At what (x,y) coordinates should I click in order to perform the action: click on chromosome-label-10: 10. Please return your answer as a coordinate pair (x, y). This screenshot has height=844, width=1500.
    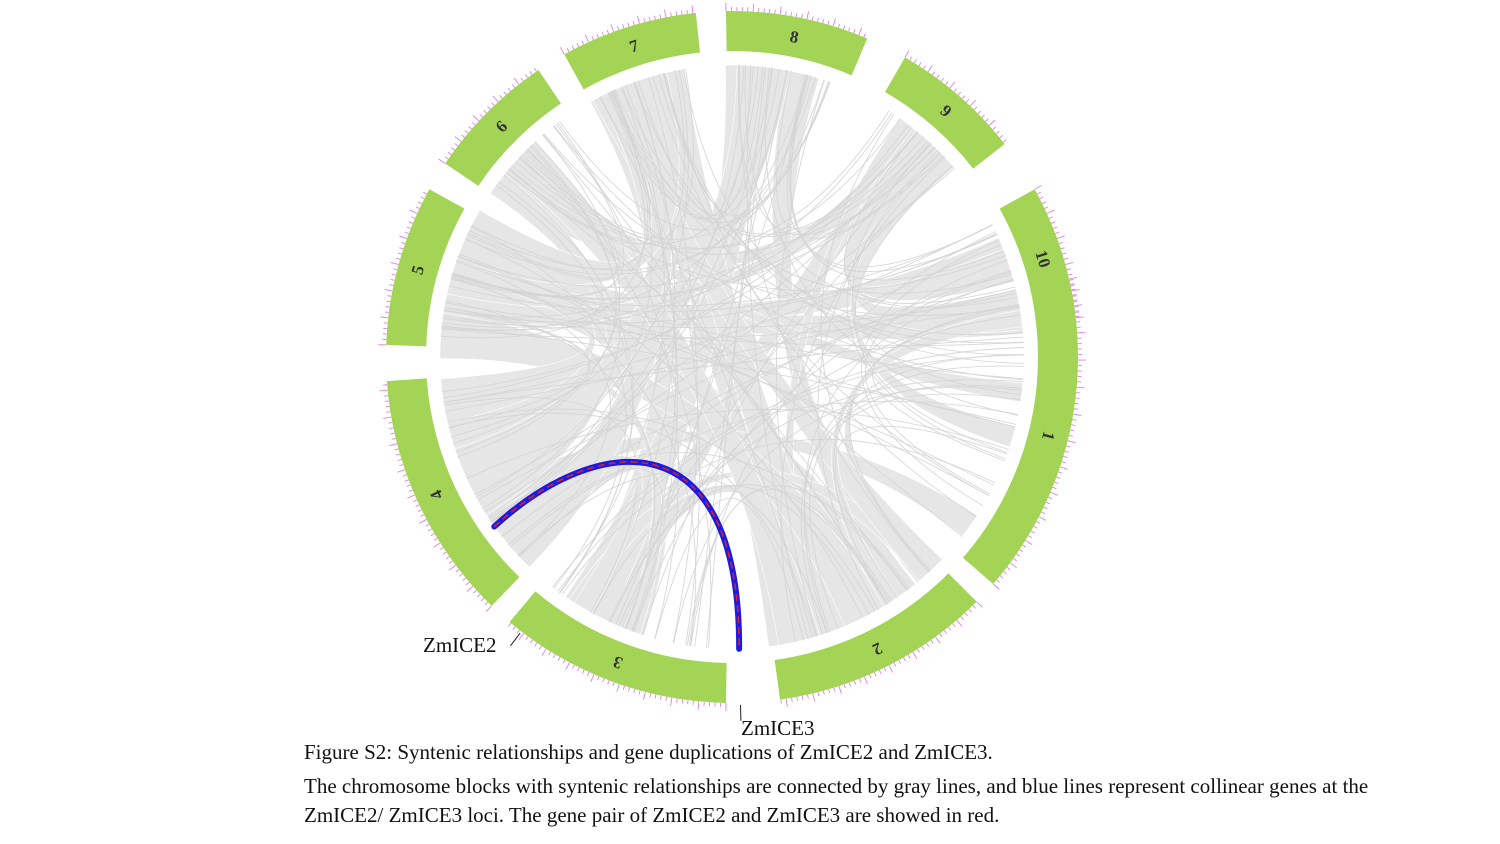
    Looking at the image, I should click on (1042, 259).